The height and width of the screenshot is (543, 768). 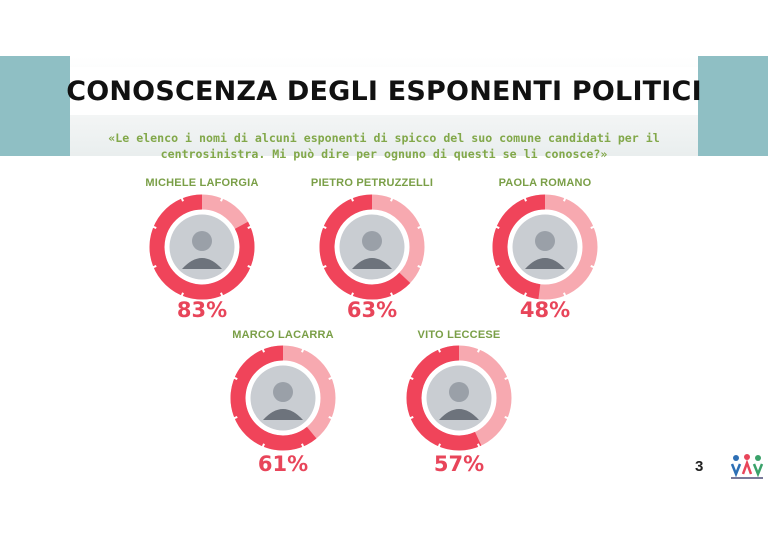 What do you see at coordinates (202, 310) in the screenshot?
I see `percent-label: 83%` at bounding box center [202, 310].